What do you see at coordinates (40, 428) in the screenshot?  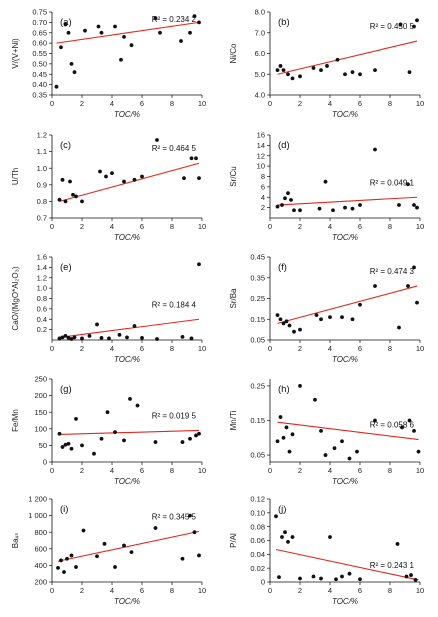 I see `y-tick-label: 100` at bounding box center [40, 428].